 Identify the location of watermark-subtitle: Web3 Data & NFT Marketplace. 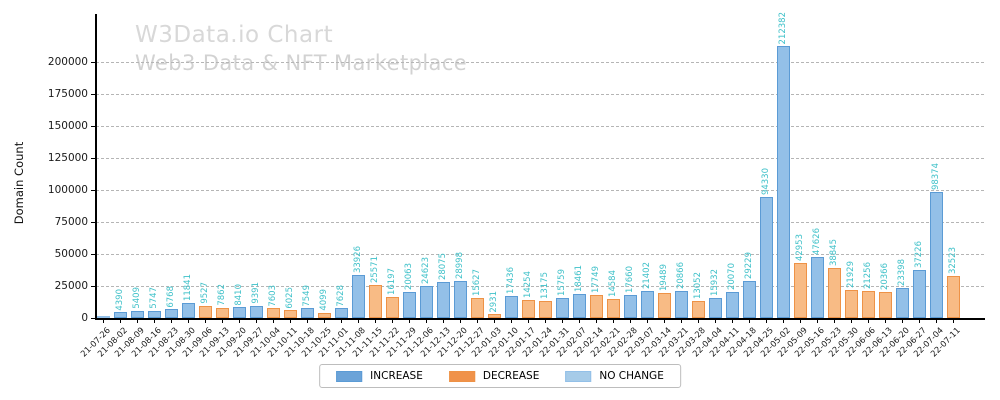
(301, 63).